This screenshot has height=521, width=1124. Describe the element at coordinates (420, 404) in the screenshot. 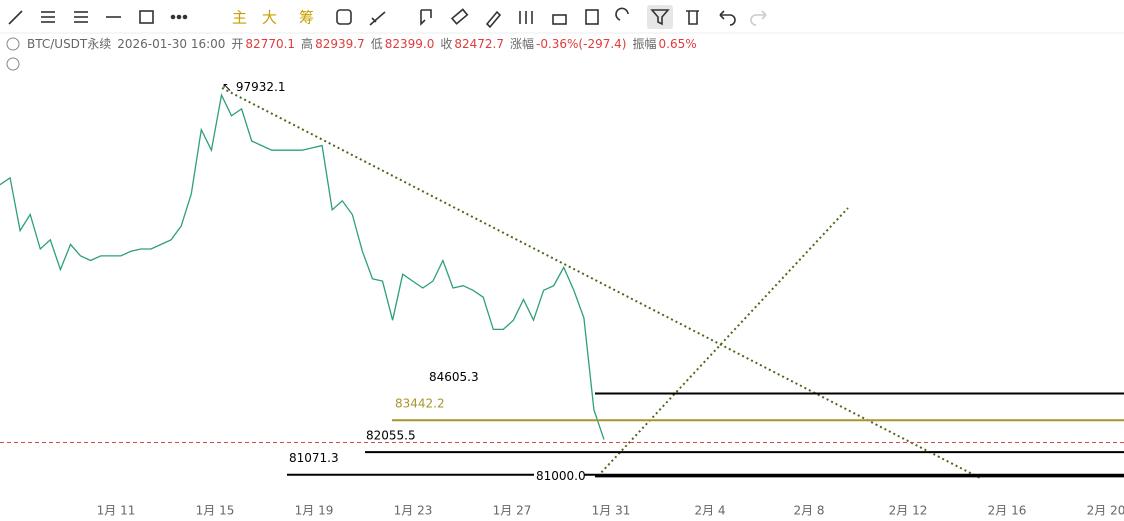

I see `level-label: 83442.2` at that location.